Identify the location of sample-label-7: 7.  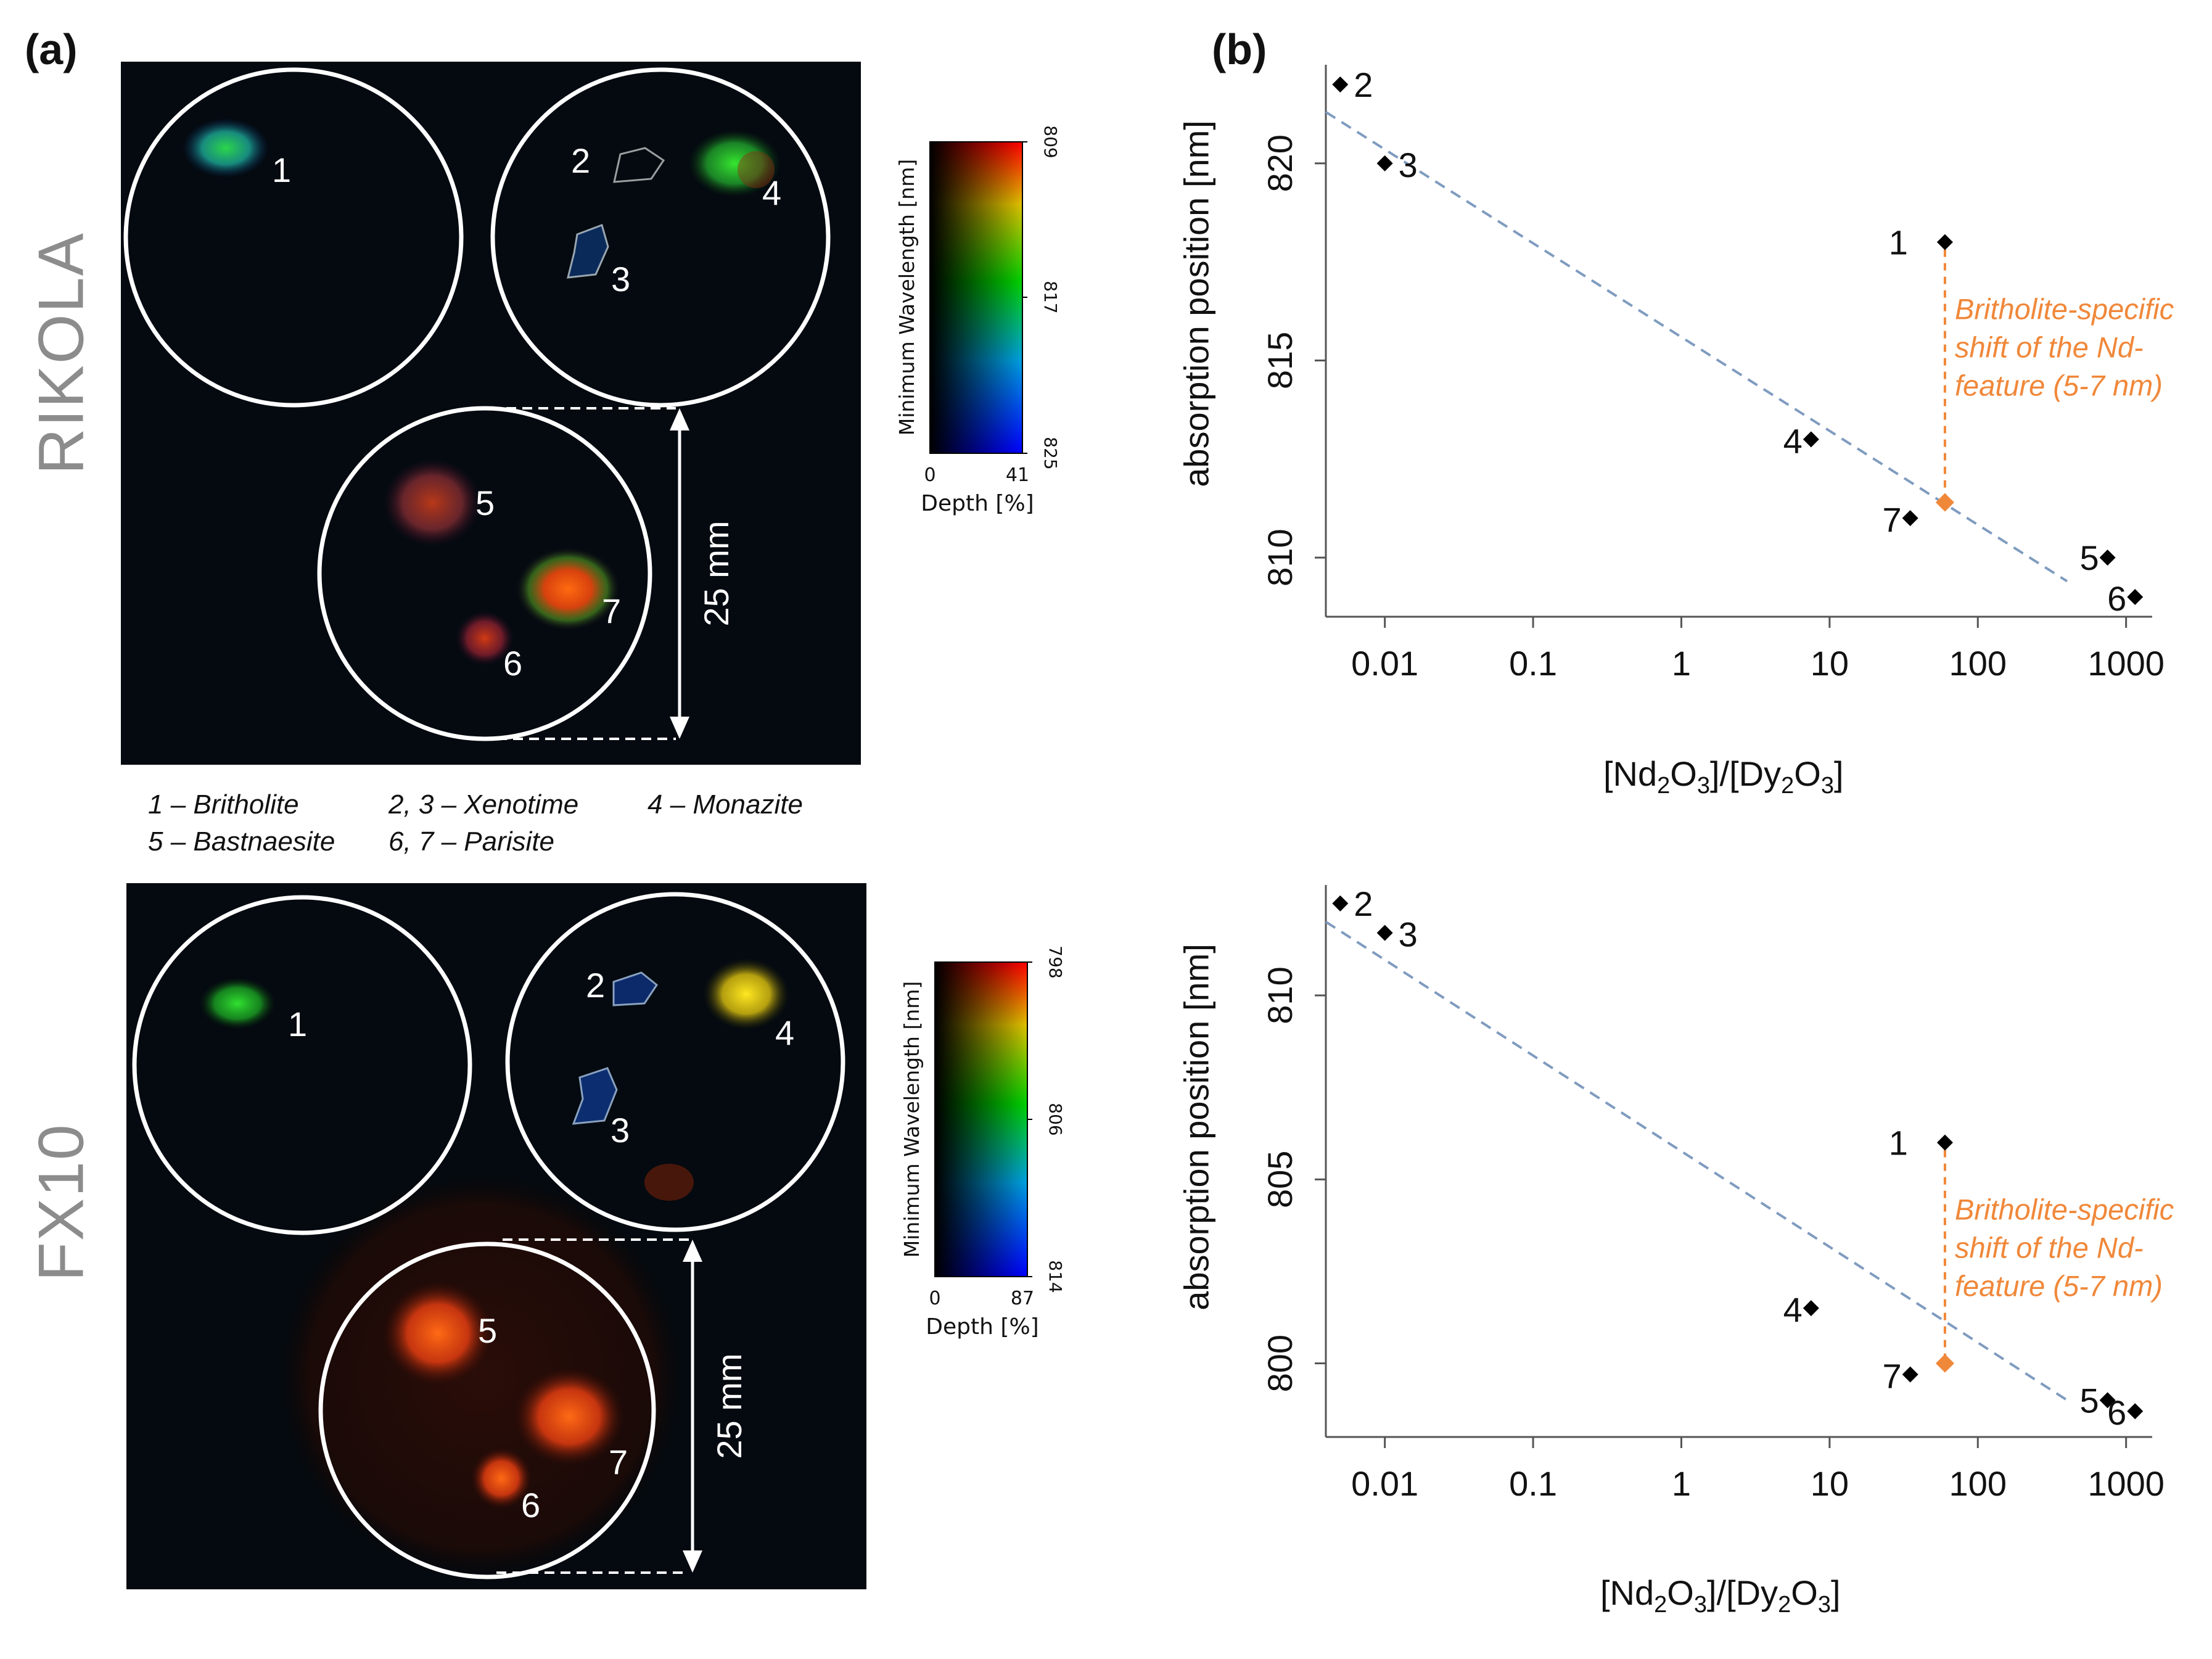
(611, 610).